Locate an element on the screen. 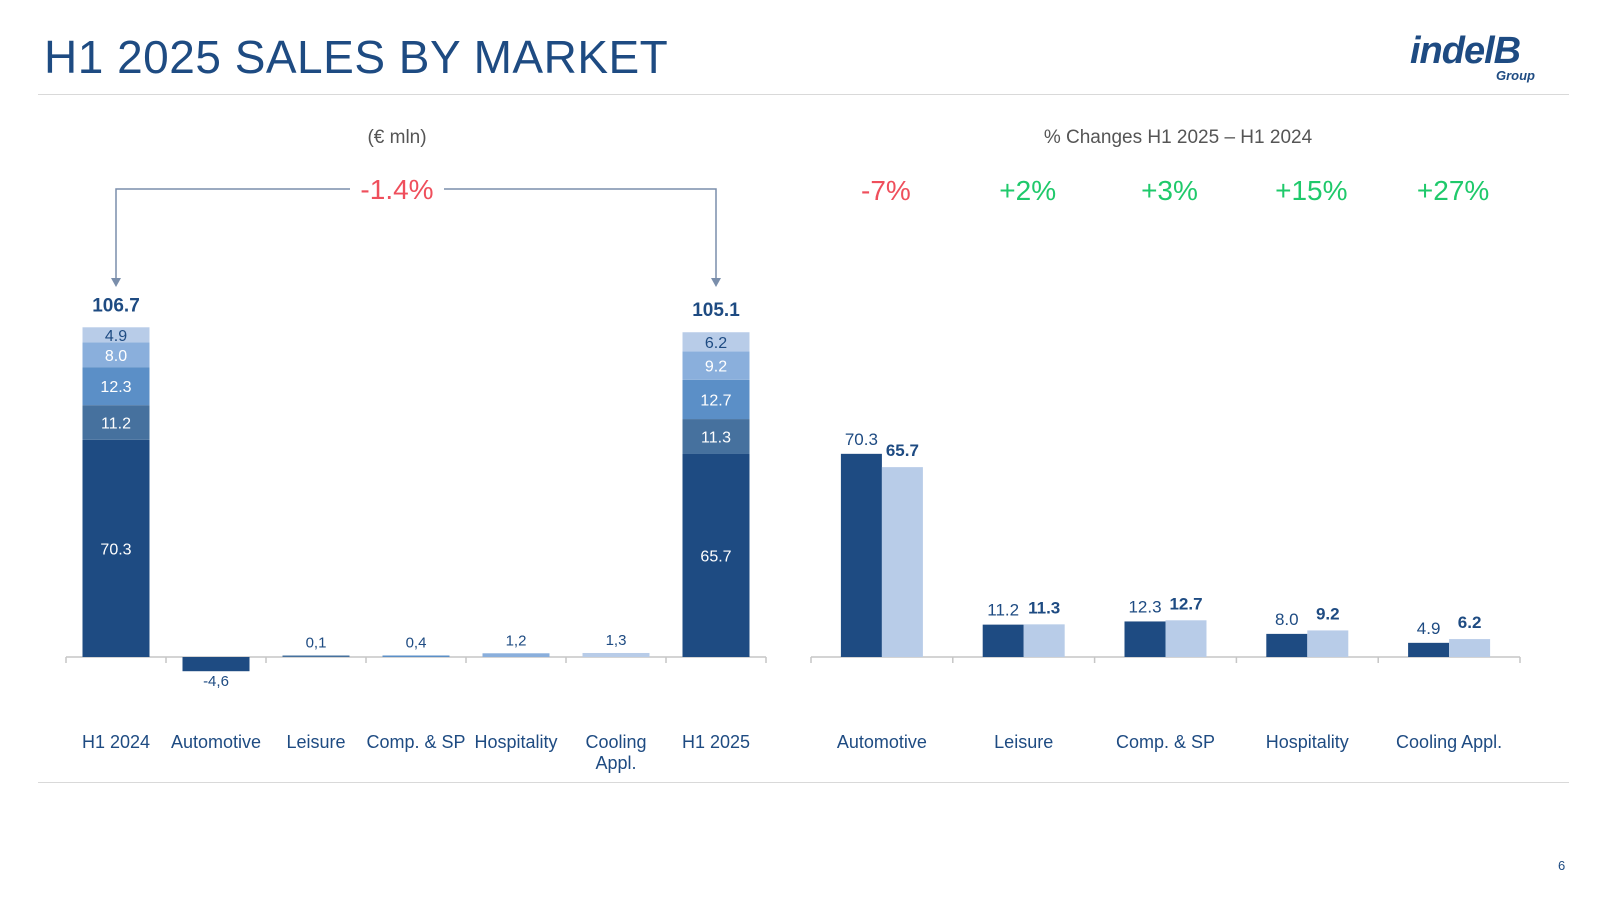  page-title: H1 2025 SALES BY MARKET is located at coordinates (356, 57).